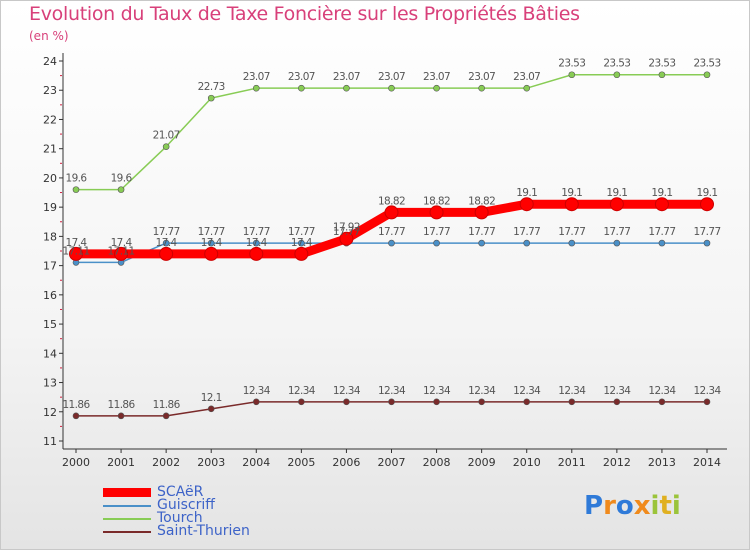  What do you see at coordinates (50, 324) in the screenshot?
I see `y-tick-label: 15` at bounding box center [50, 324].